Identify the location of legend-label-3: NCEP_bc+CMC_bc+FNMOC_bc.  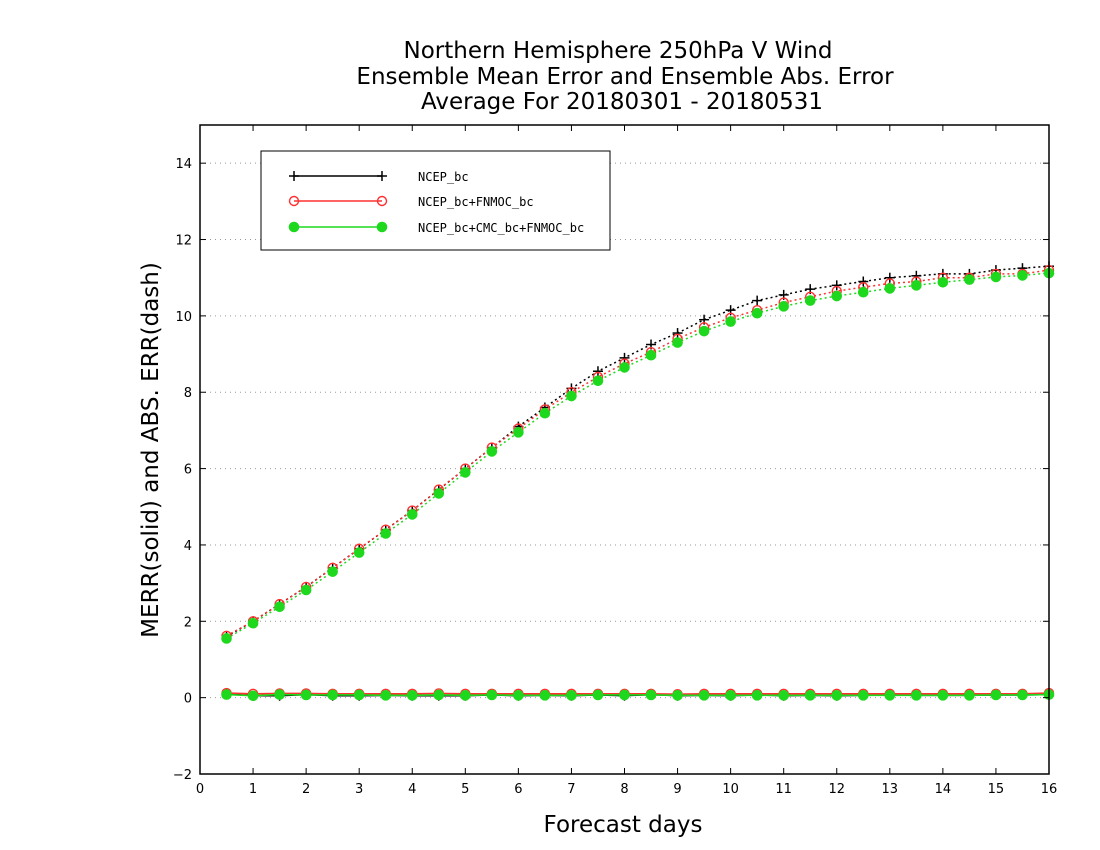
(501, 228).